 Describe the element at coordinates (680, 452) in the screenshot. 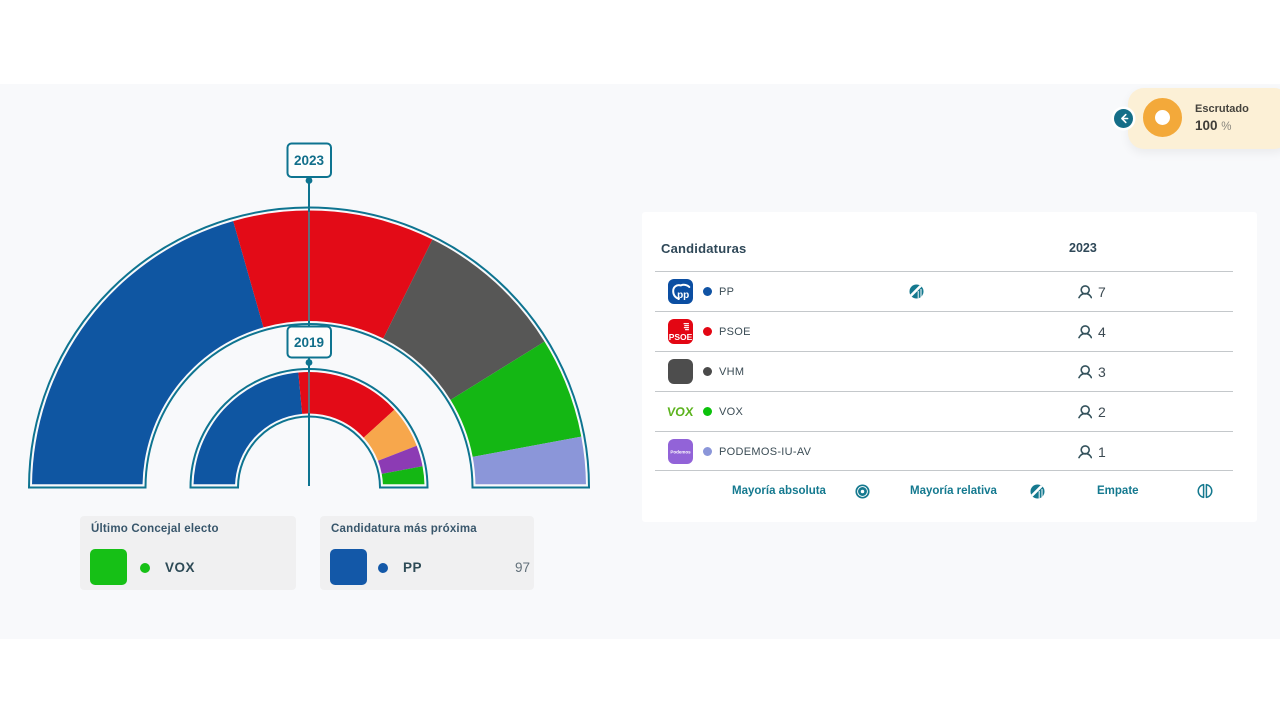

I see `svg-text: Podemos` at that location.